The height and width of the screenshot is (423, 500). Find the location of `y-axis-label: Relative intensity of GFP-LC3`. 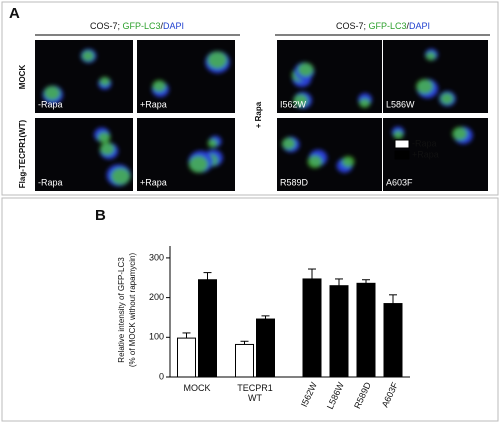

y-axis-label: Relative intensity of GFP-LC3 is located at coordinates (121, 310).